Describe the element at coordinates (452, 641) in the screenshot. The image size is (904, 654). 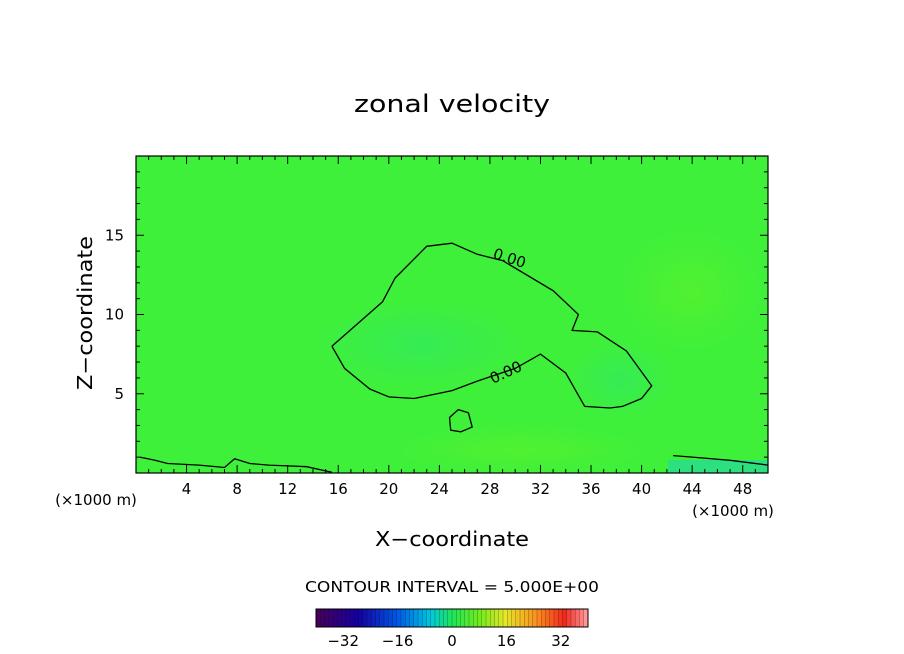
I see `colorbar-tick-label: 0` at that location.